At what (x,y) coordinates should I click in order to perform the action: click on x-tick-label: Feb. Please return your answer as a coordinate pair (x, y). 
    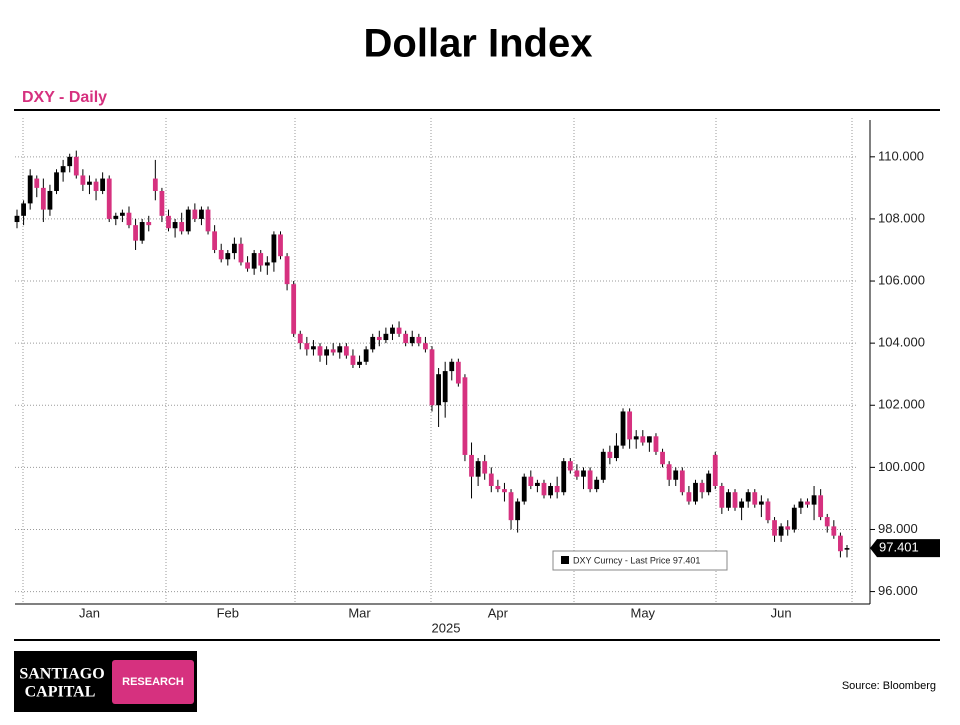
    Looking at the image, I should click on (228, 612).